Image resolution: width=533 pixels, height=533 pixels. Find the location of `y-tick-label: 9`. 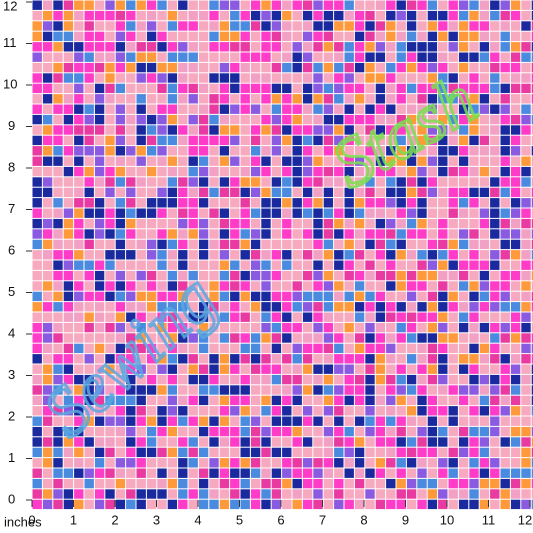

y-tick-label: 9 is located at coordinates (11, 125).